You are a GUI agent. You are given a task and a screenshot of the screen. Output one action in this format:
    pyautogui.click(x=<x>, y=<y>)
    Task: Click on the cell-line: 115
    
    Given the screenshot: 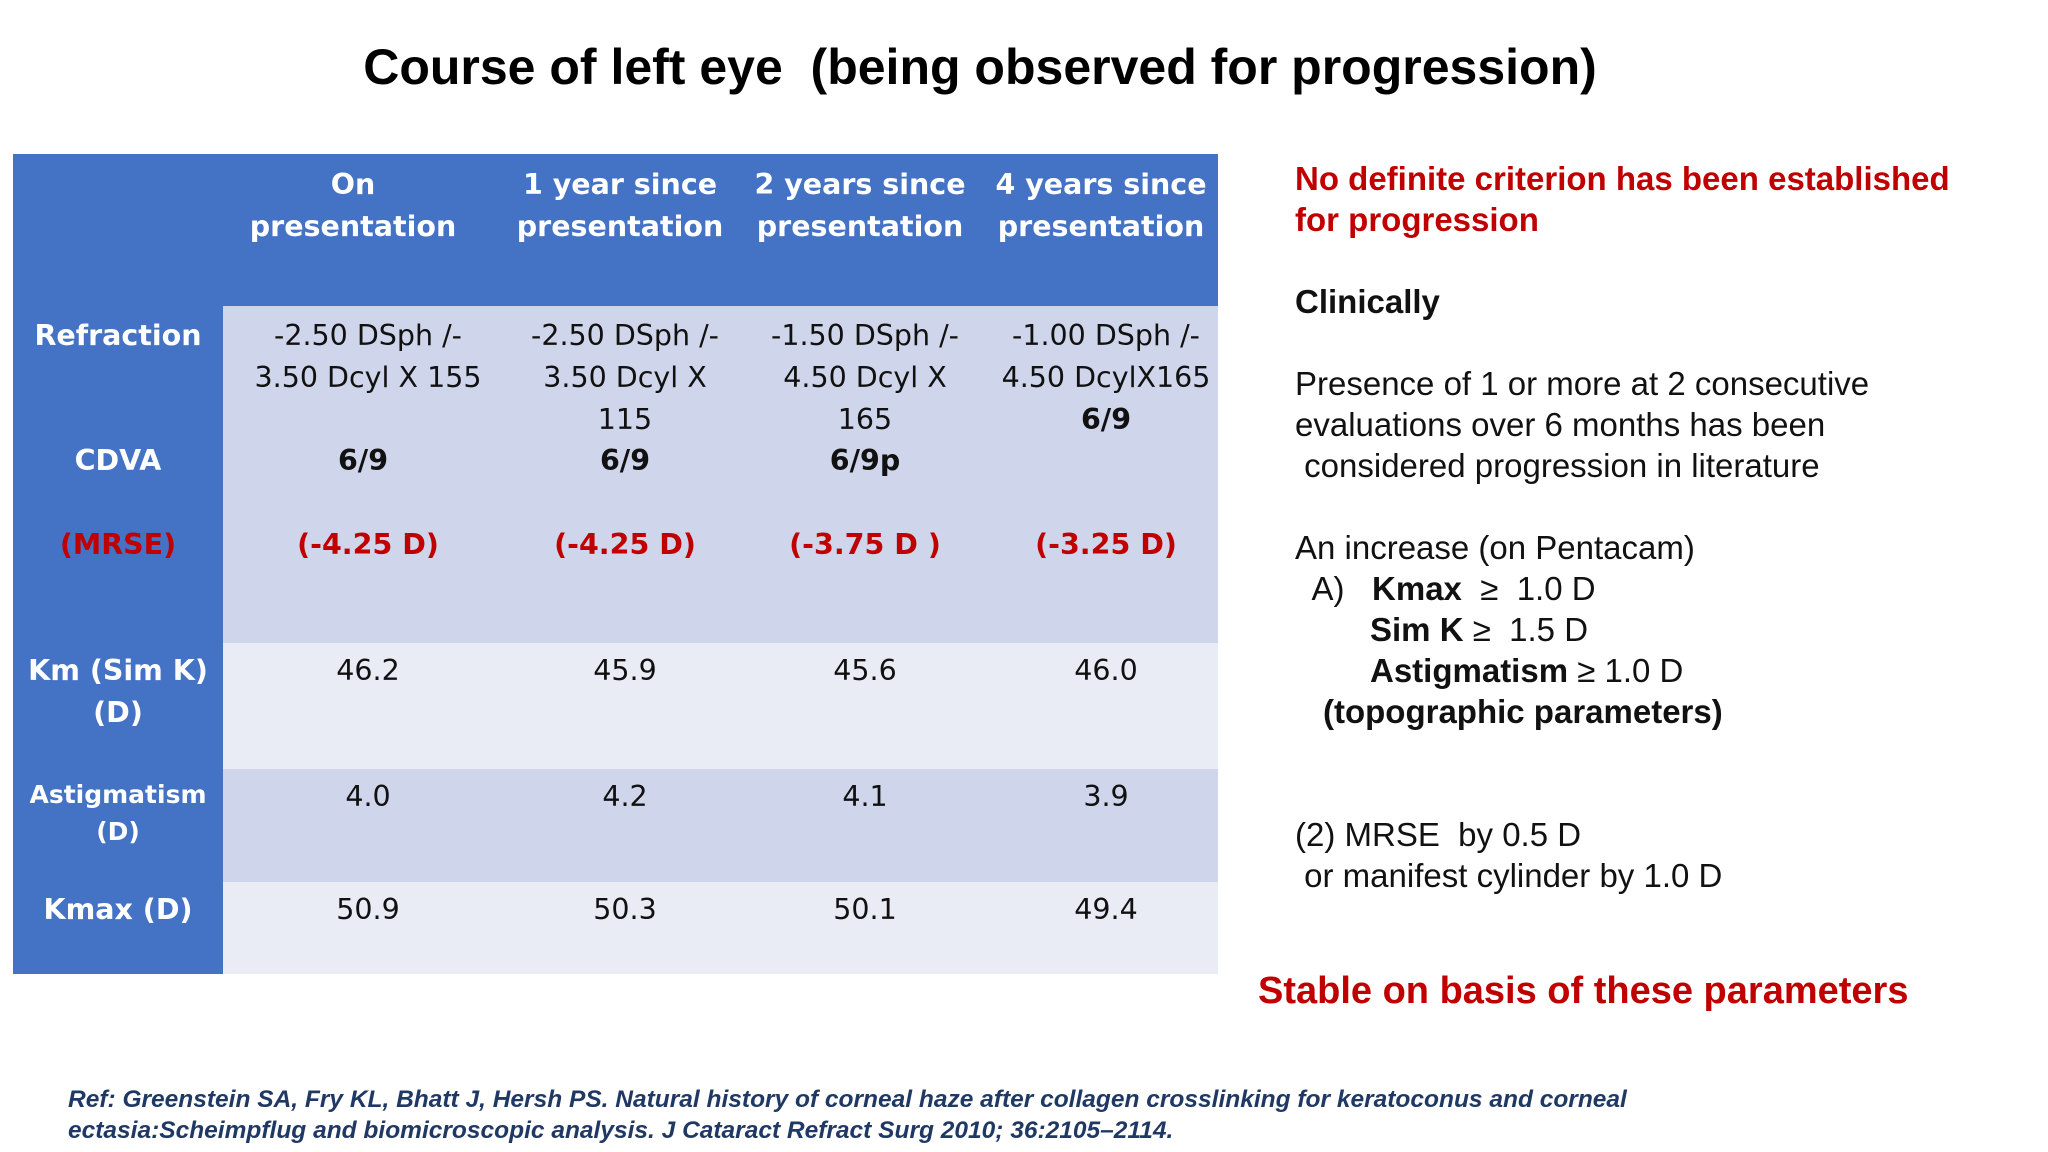 What is the action you would take?
    pyautogui.click(x=625, y=419)
    